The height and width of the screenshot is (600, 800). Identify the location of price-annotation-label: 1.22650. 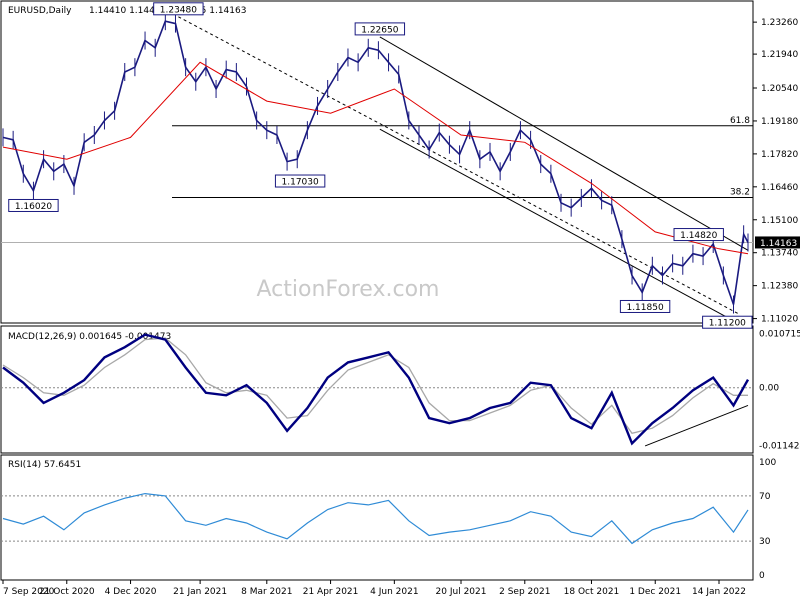
(379, 30).